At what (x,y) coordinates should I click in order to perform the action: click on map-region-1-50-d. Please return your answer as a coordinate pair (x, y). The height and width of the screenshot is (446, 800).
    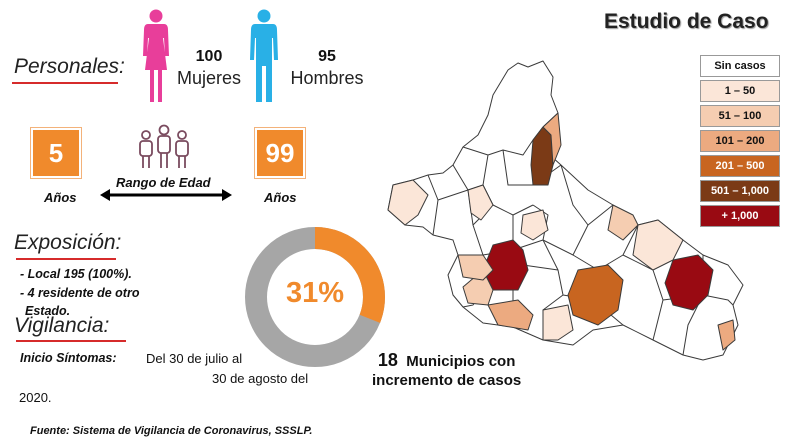
    Looking at the image, I should click on (480, 202).